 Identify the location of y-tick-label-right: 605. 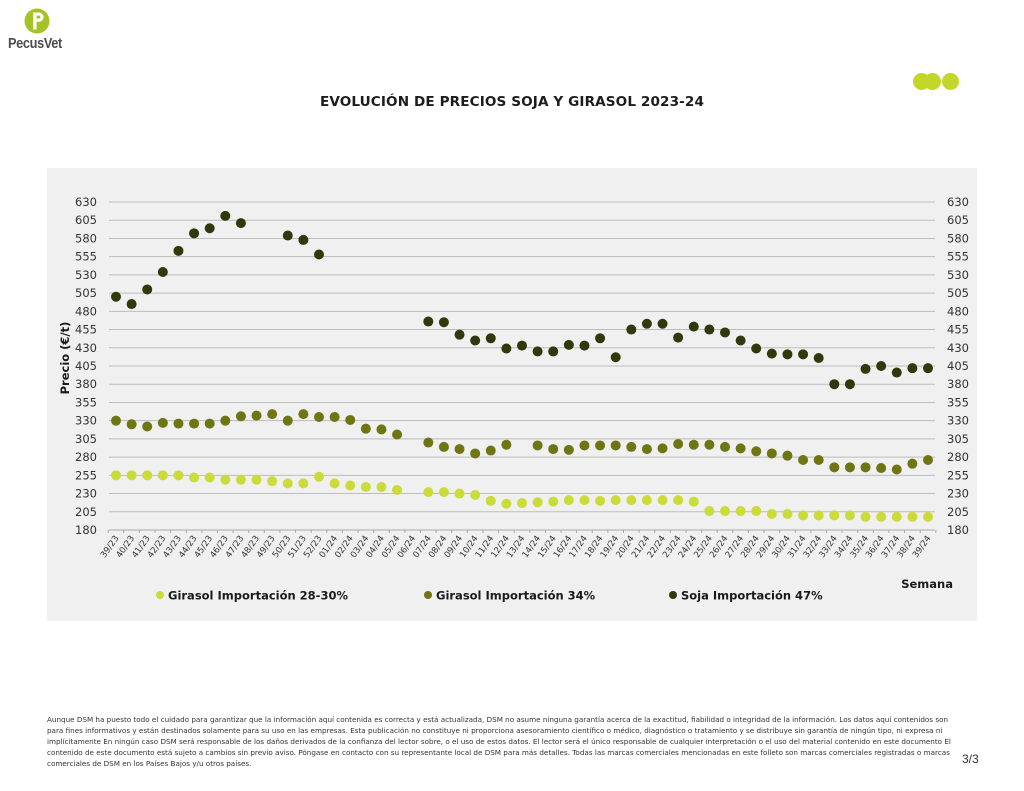
(958, 220).